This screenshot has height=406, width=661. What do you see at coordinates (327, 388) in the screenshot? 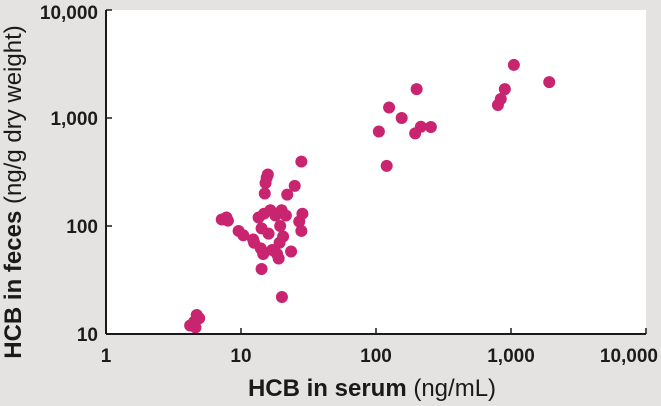
I see `x-axis-title-main: HCB in serum` at bounding box center [327, 388].